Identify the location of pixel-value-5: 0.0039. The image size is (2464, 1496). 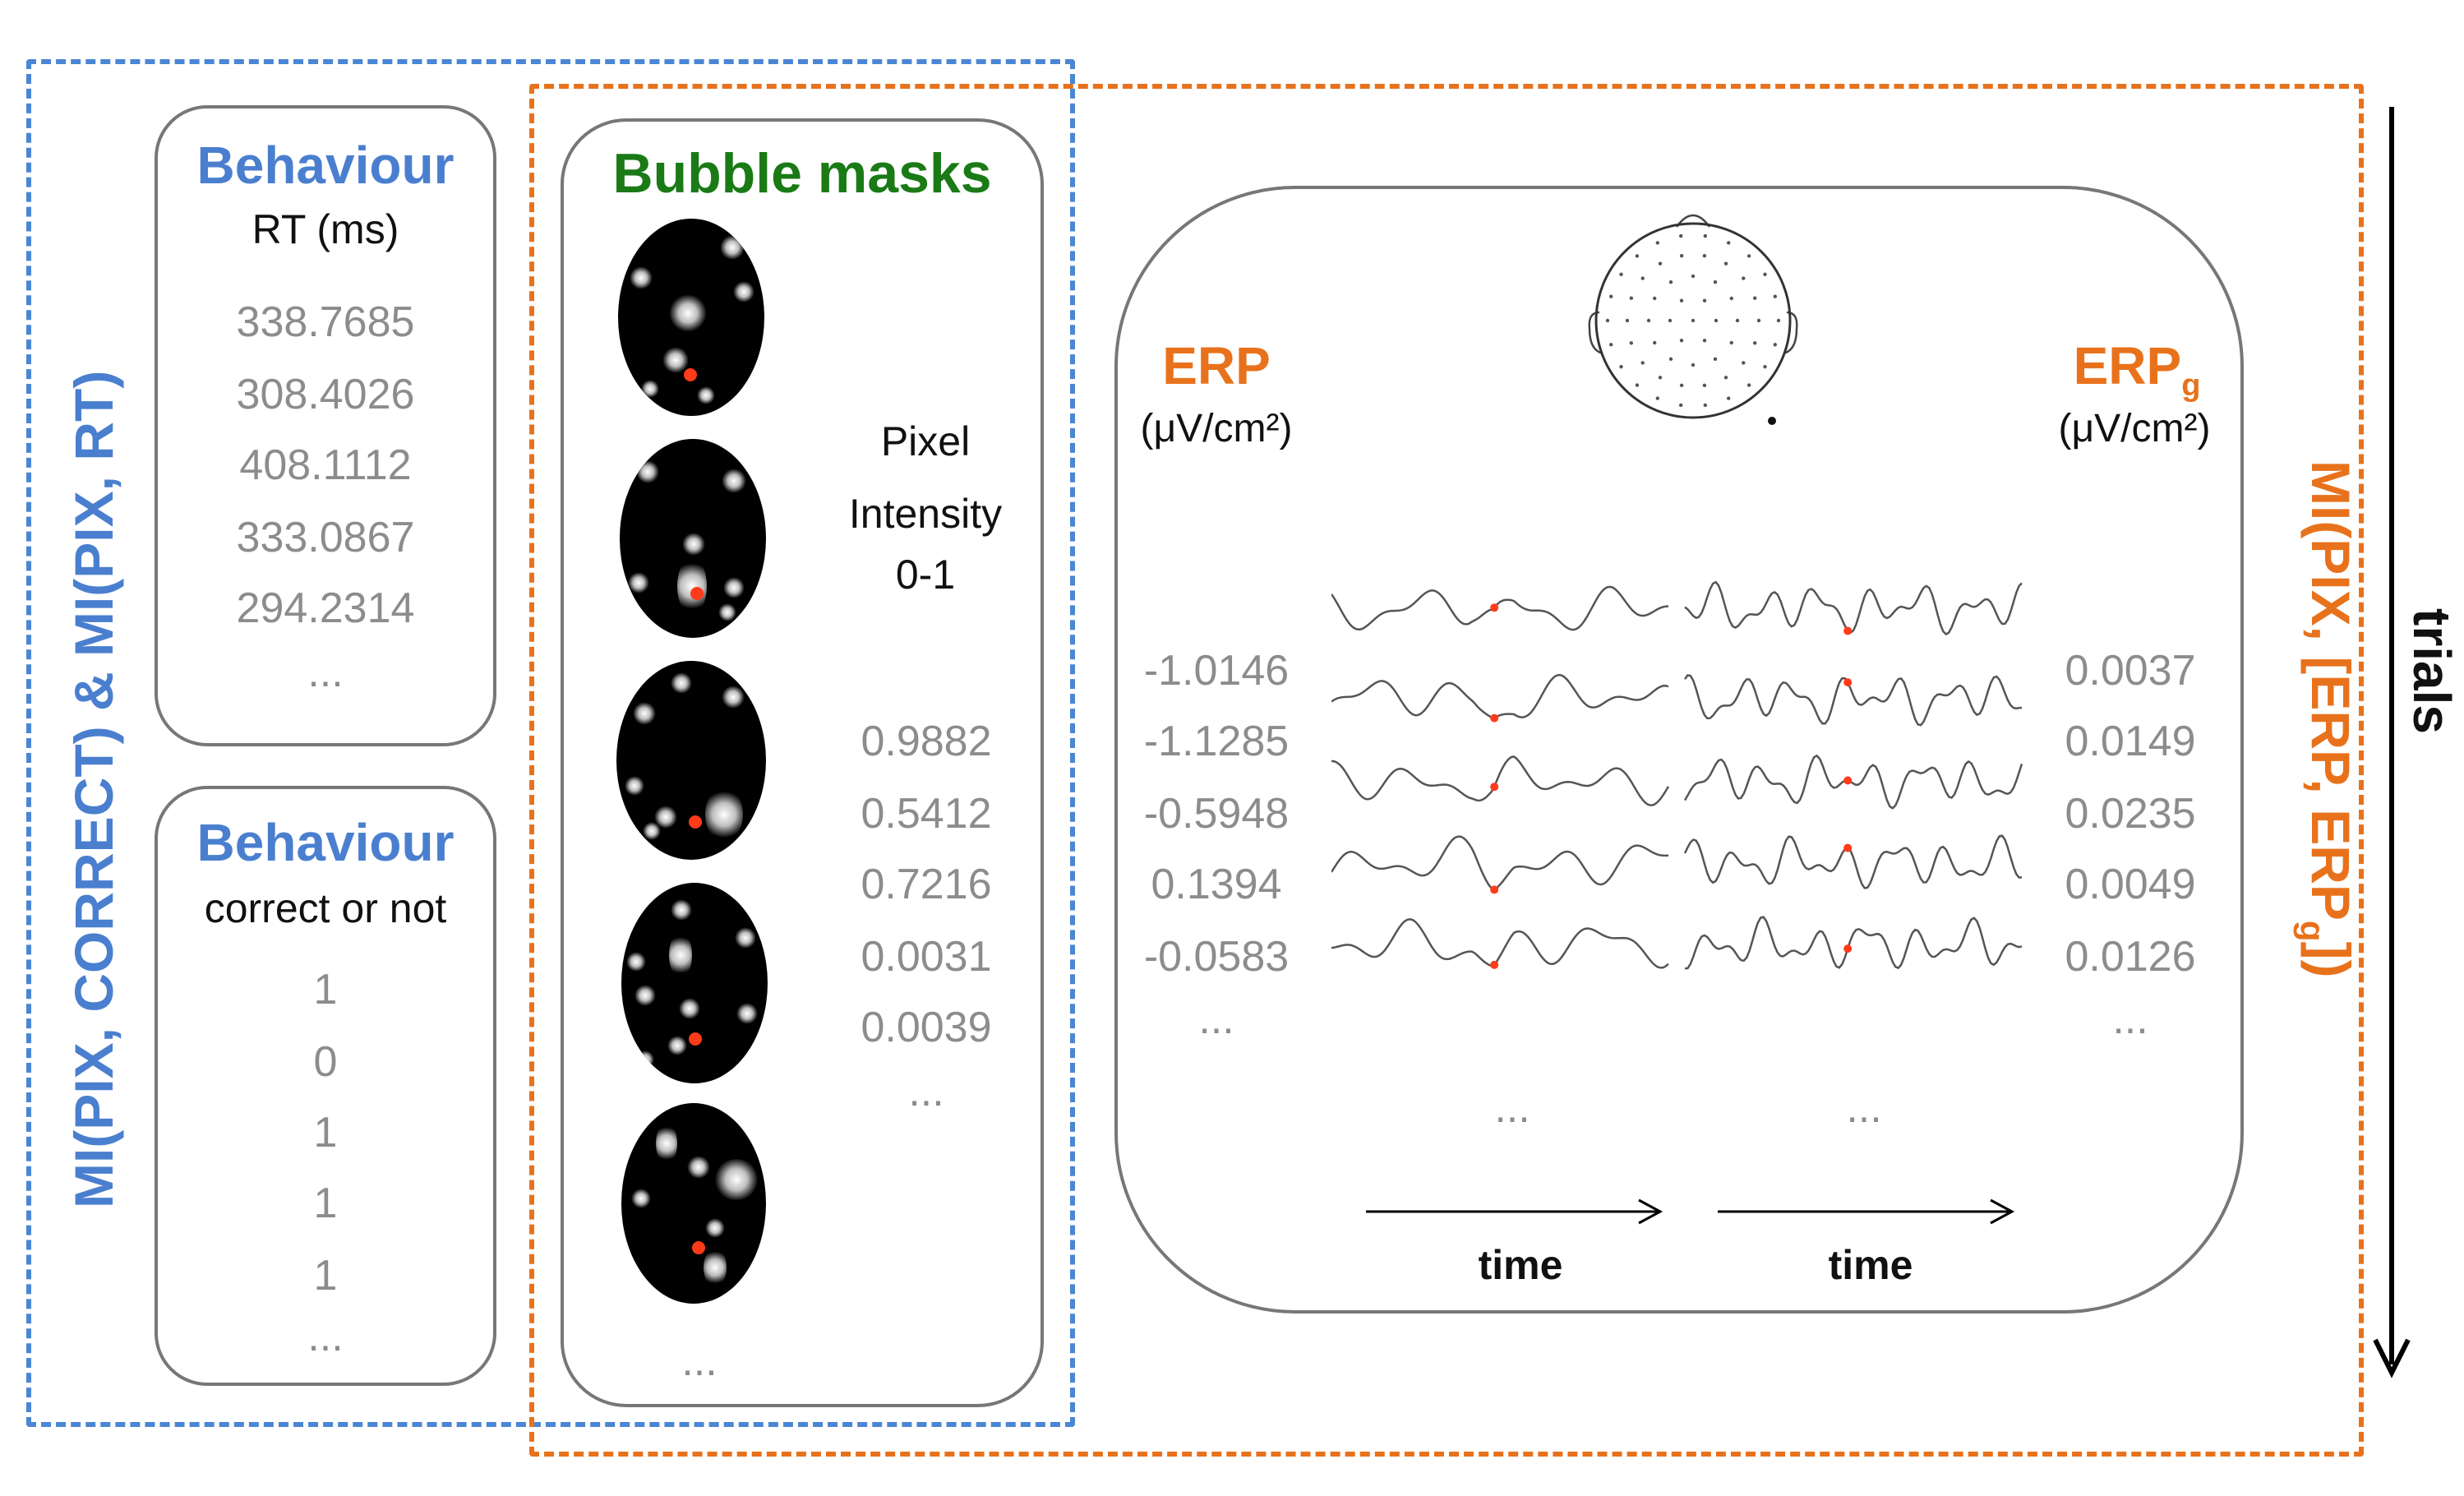
(926, 1027).